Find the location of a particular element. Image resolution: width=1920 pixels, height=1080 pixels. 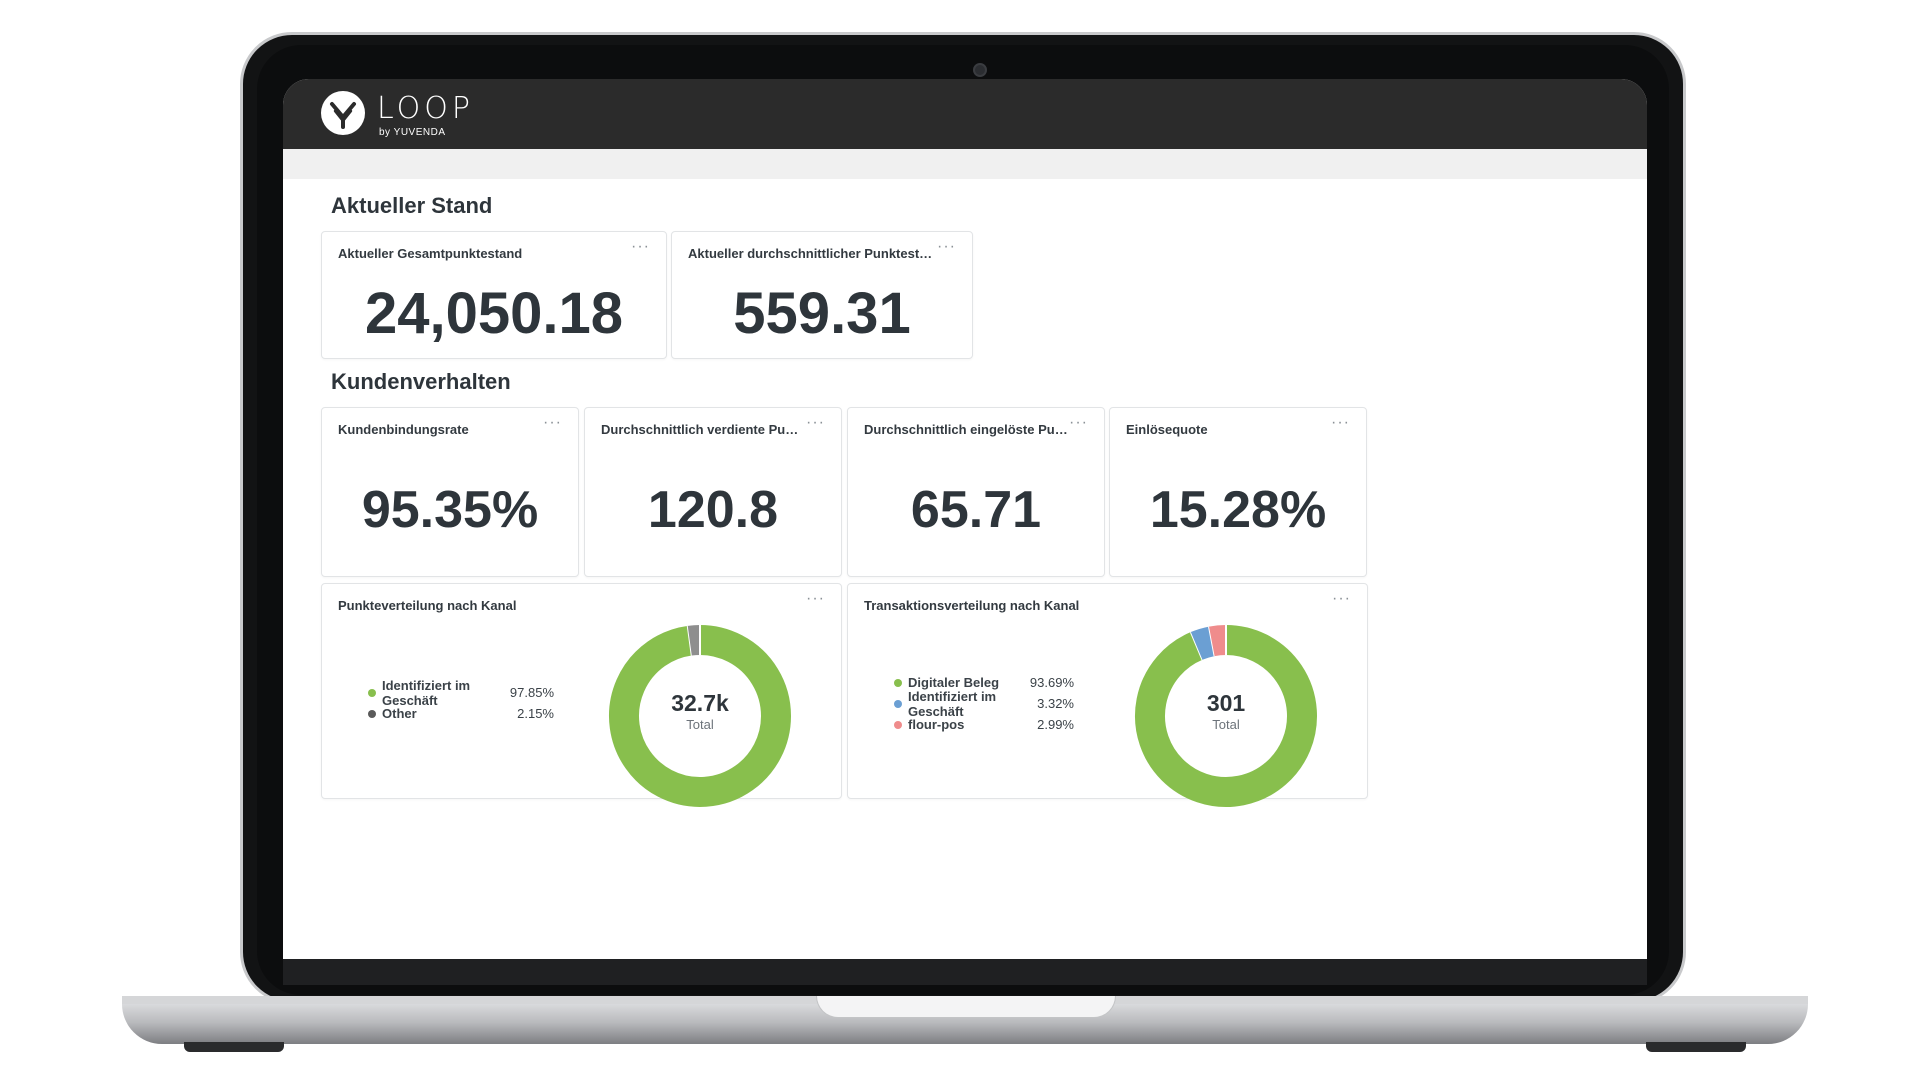

legend-value: 2.99% is located at coordinates (1055, 724).